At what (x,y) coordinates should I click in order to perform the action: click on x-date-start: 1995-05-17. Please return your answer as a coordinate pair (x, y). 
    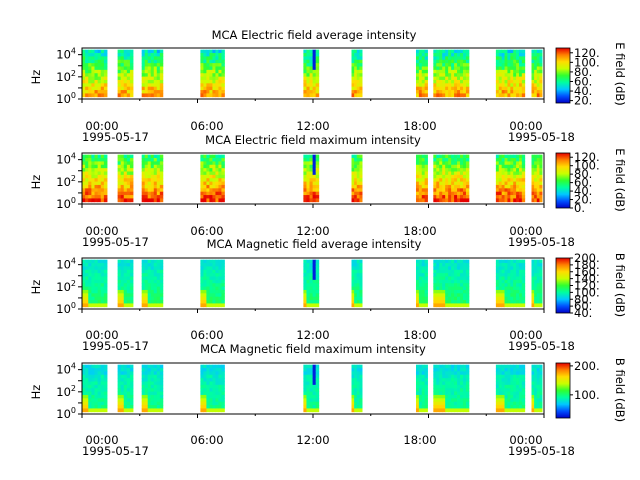
    Looking at the image, I should click on (115, 137).